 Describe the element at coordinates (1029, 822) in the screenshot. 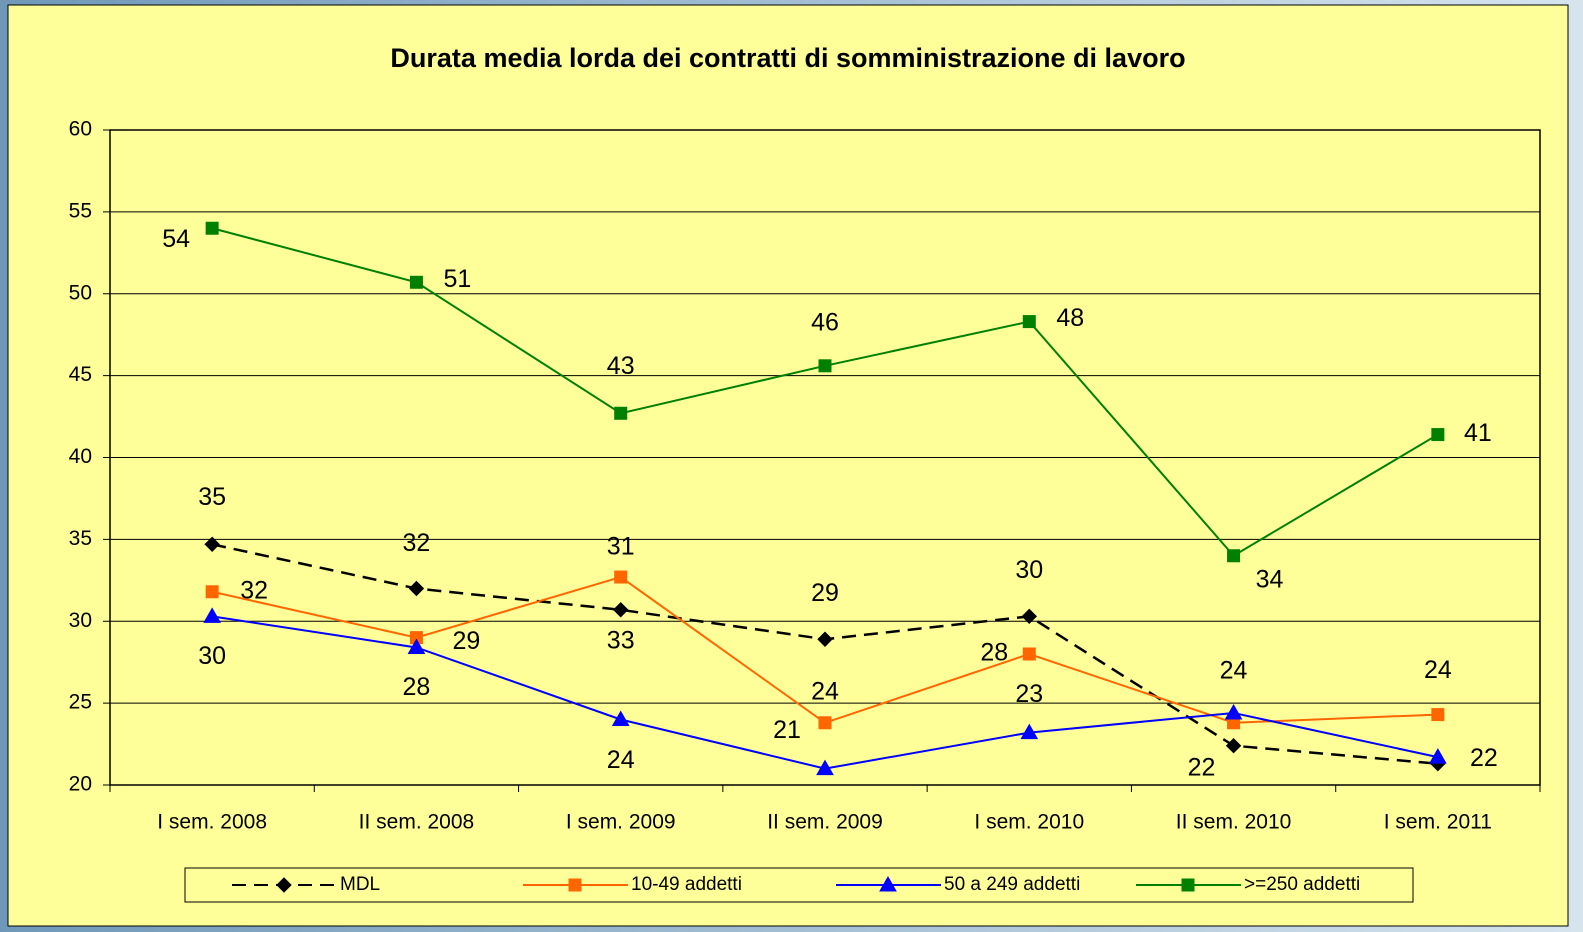

I see `x-tick-label: I sem. 2010` at that location.